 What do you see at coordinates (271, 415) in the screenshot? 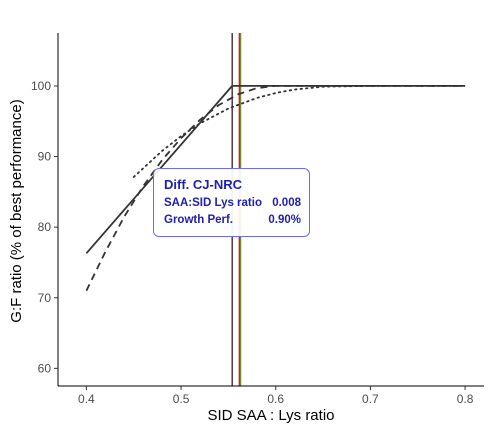
I see `x-axis-title: SID SAA : Lys ratio` at bounding box center [271, 415].